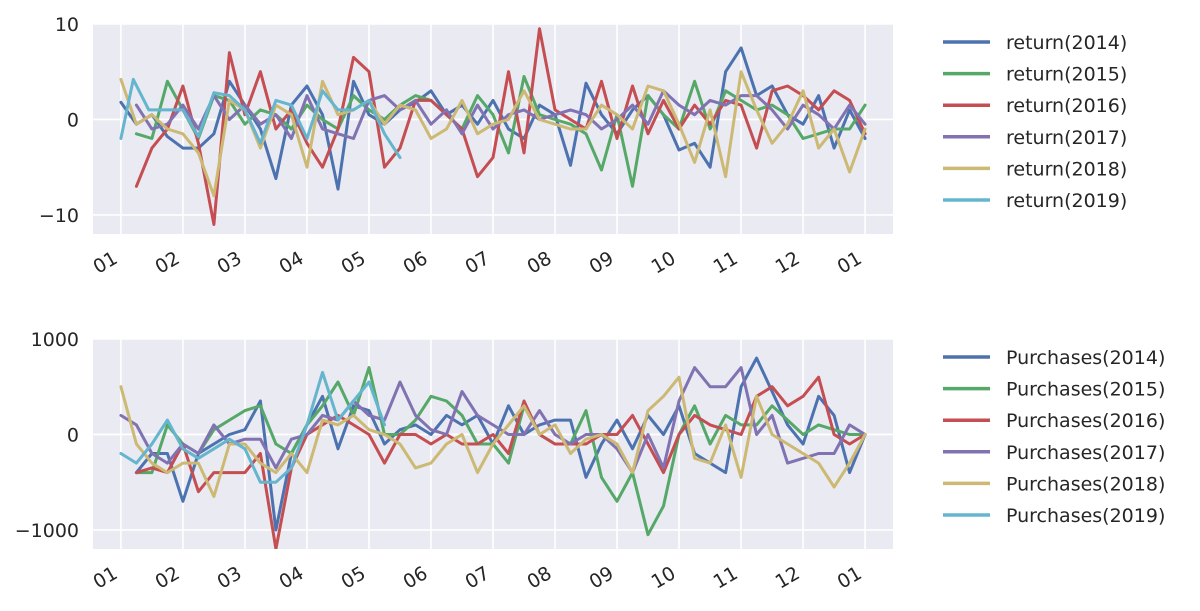 Image resolution: width=1200 pixels, height=611 pixels. I want to click on purchases-y-tick-label: −1000, so click(47, 531).